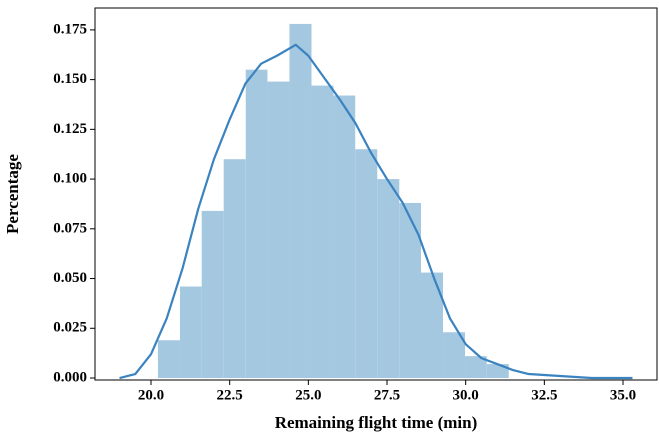 The height and width of the screenshot is (437, 659). I want to click on y-tick-label: 0.100, so click(70, 179).